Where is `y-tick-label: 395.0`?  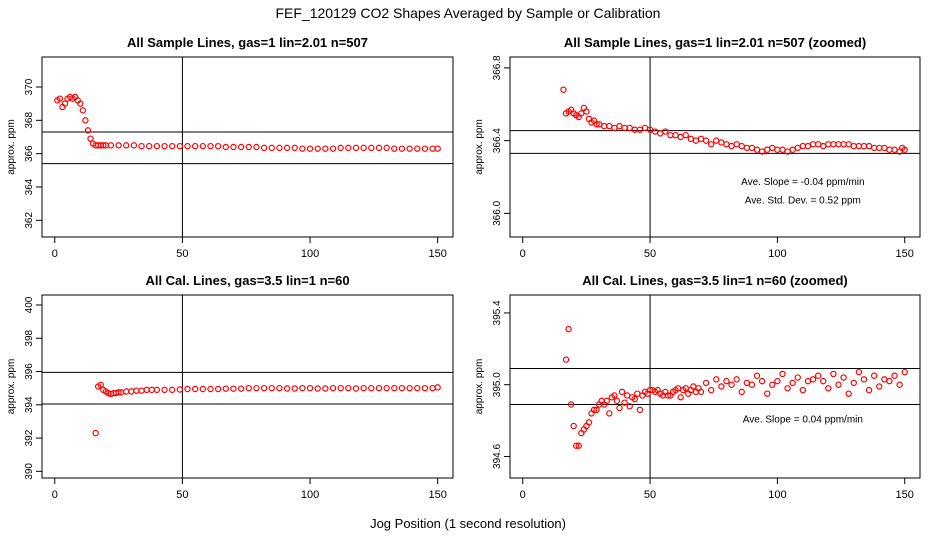 y-tick-label: 395.0 is located at coordinates (497, 384).